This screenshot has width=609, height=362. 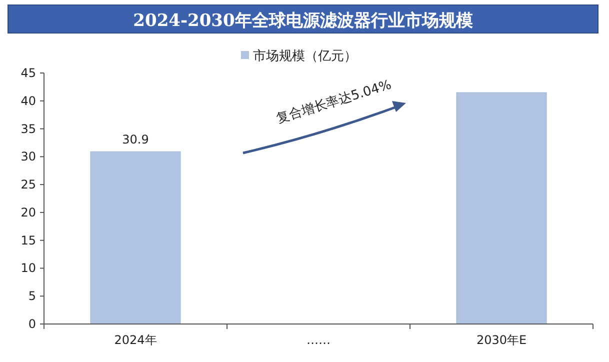 What do you see at coordinates (135, 340) in the screenshot?
I see `x-tick-label: 2024年` at bounding box center [135, 340].